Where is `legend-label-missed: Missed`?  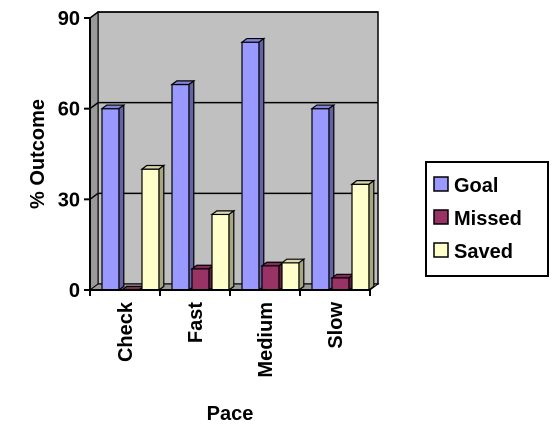
legend-label-missed: Missed is located at coordinates (488, 219).